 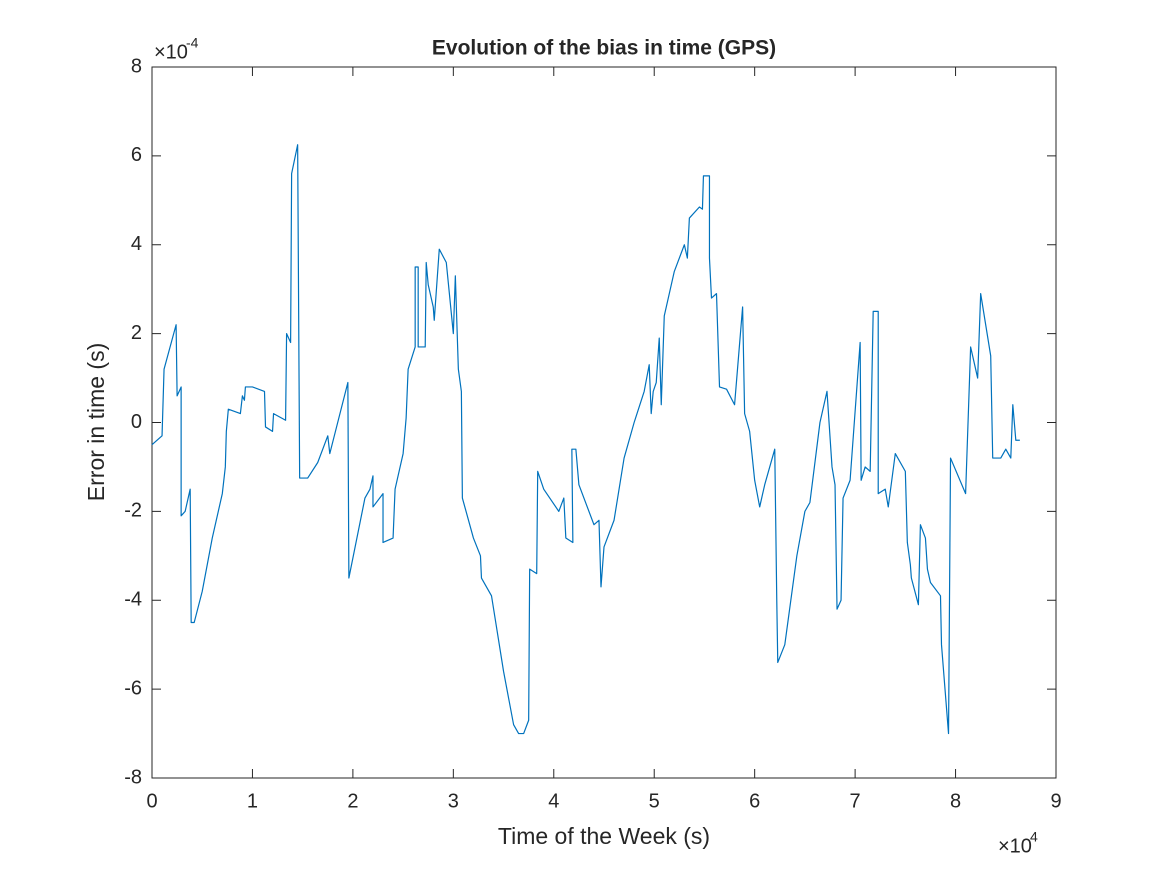 What do you see at coordinates (136, 244) in the screenshot?
I see `y-tick-label: 4` at bounding box center [136, 244].